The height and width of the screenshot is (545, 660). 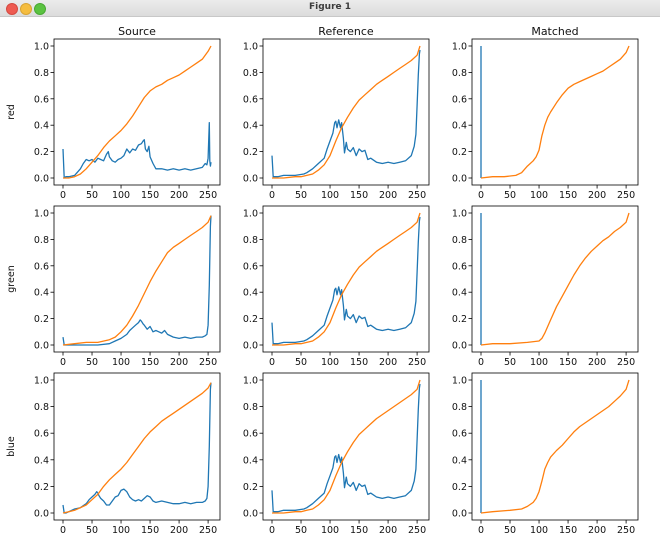 What do you see at coordinates (346, 31) in the screenshot?
I see `column-title: Reference` at bounding box center [346, 31].